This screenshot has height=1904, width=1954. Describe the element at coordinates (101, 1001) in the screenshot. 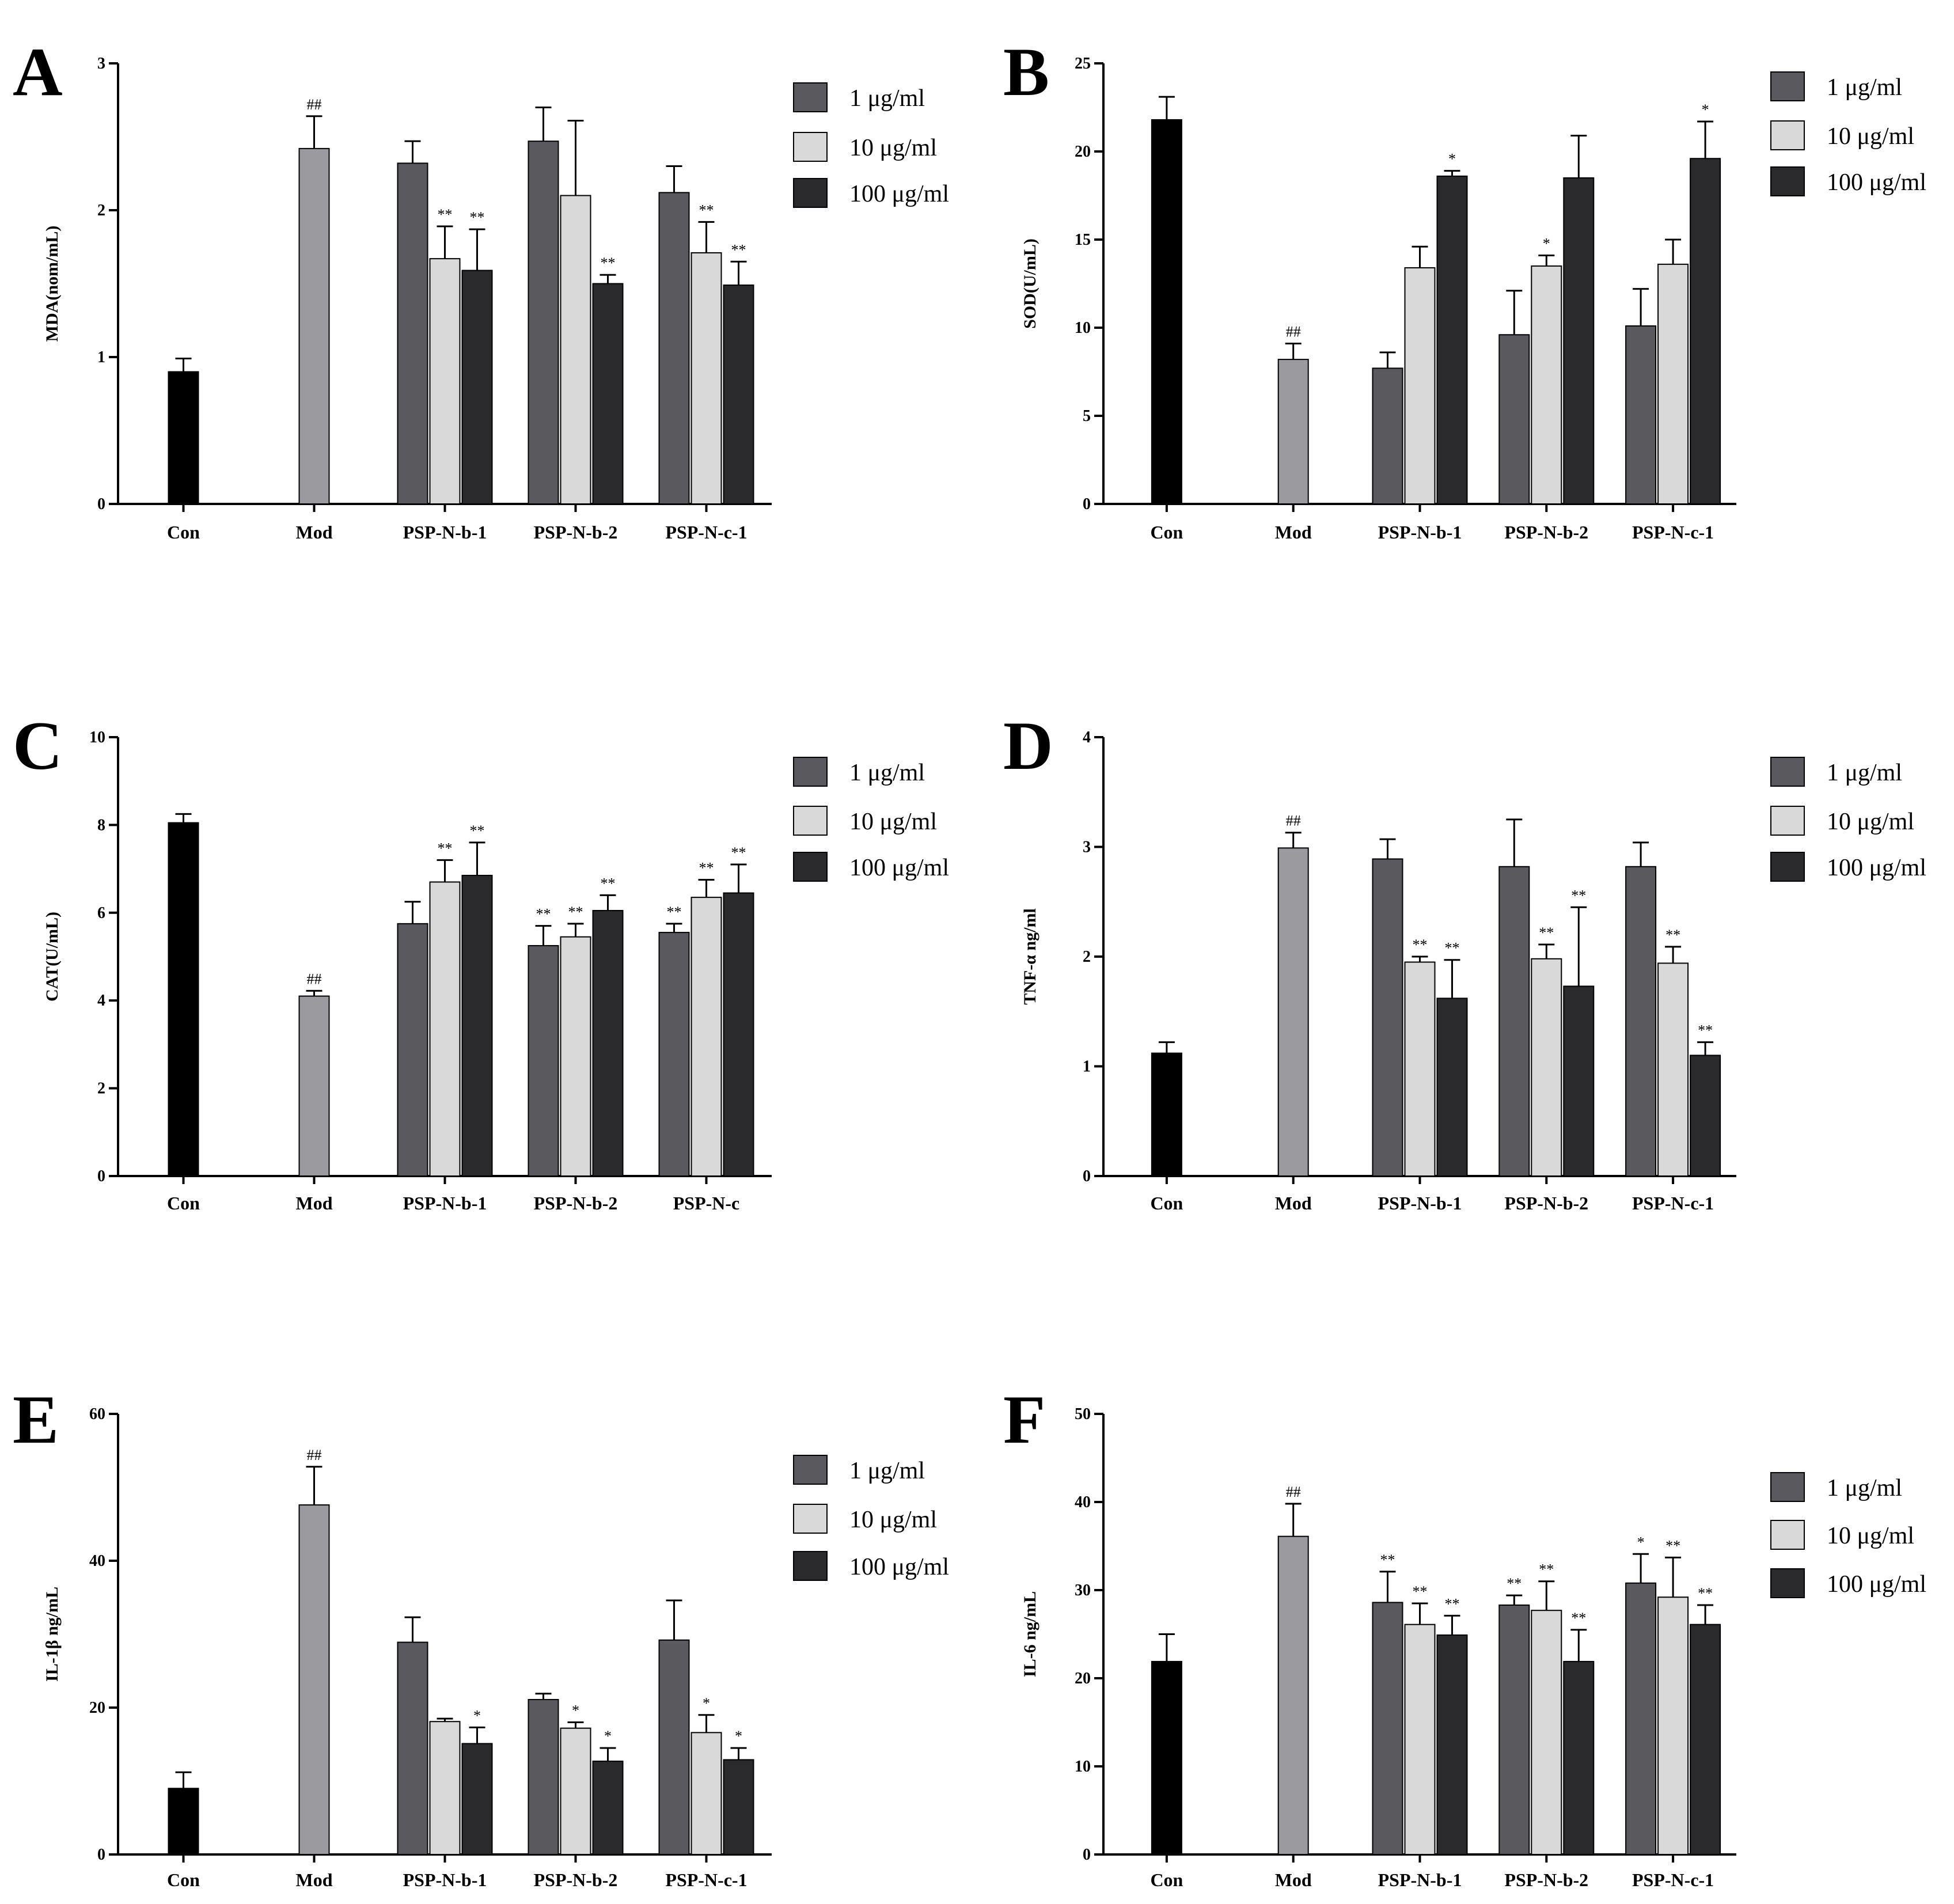

I see `y-tick-label: 4` at that location.